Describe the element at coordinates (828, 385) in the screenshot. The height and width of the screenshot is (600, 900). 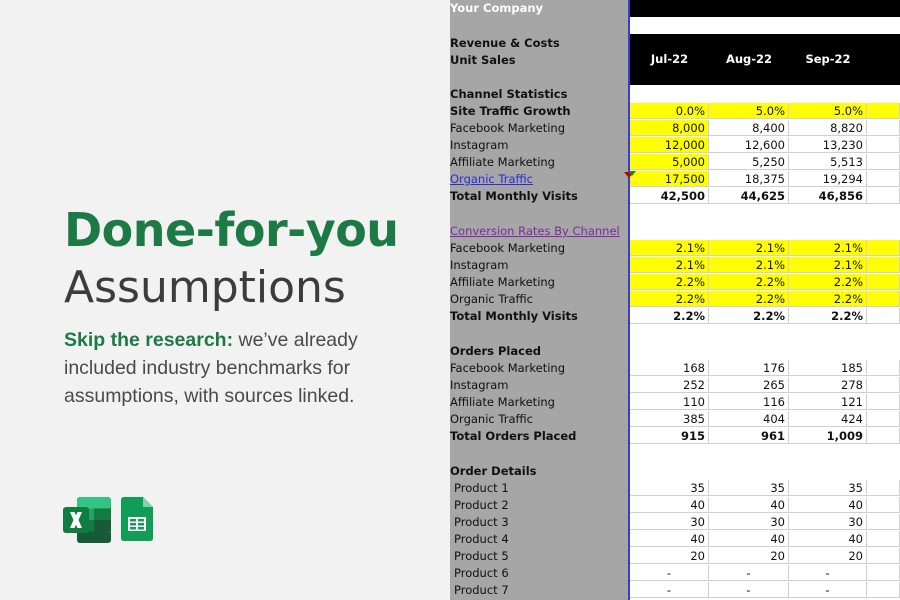
I see `value-cell: 278` at that location.